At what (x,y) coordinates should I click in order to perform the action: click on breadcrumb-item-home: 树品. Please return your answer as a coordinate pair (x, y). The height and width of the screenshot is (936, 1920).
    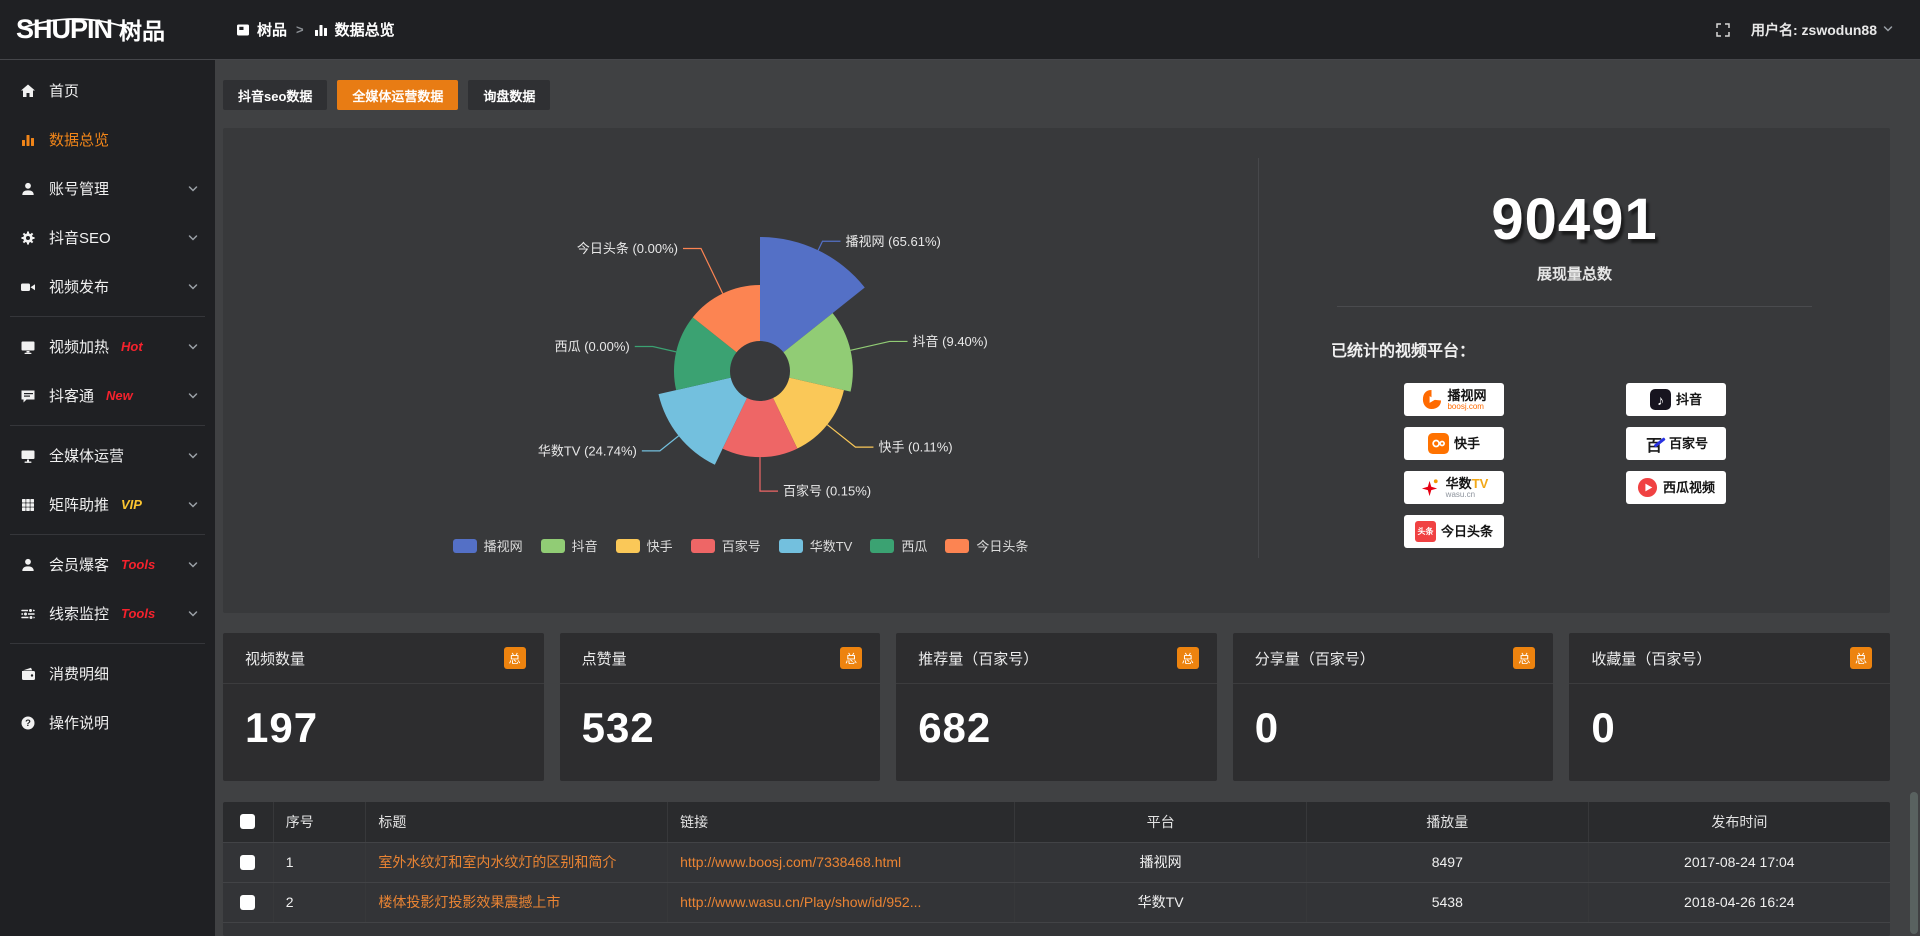
    Looking at the image, I should click on (261, 29).